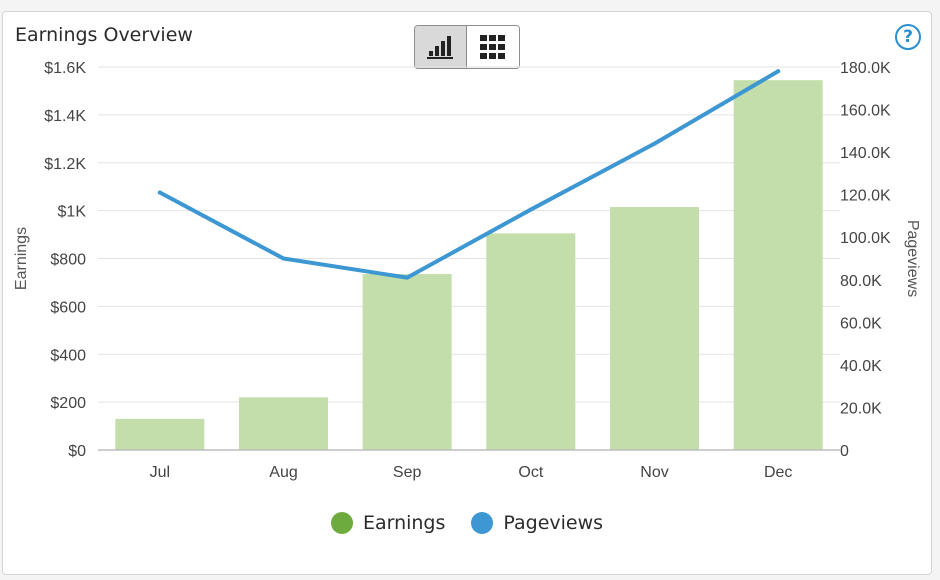 The height and width of the screenshot is (580, 940). Describe the element at coordinates (160, 434) in the screenshot. I see `bar-earnings-jul` at that location.